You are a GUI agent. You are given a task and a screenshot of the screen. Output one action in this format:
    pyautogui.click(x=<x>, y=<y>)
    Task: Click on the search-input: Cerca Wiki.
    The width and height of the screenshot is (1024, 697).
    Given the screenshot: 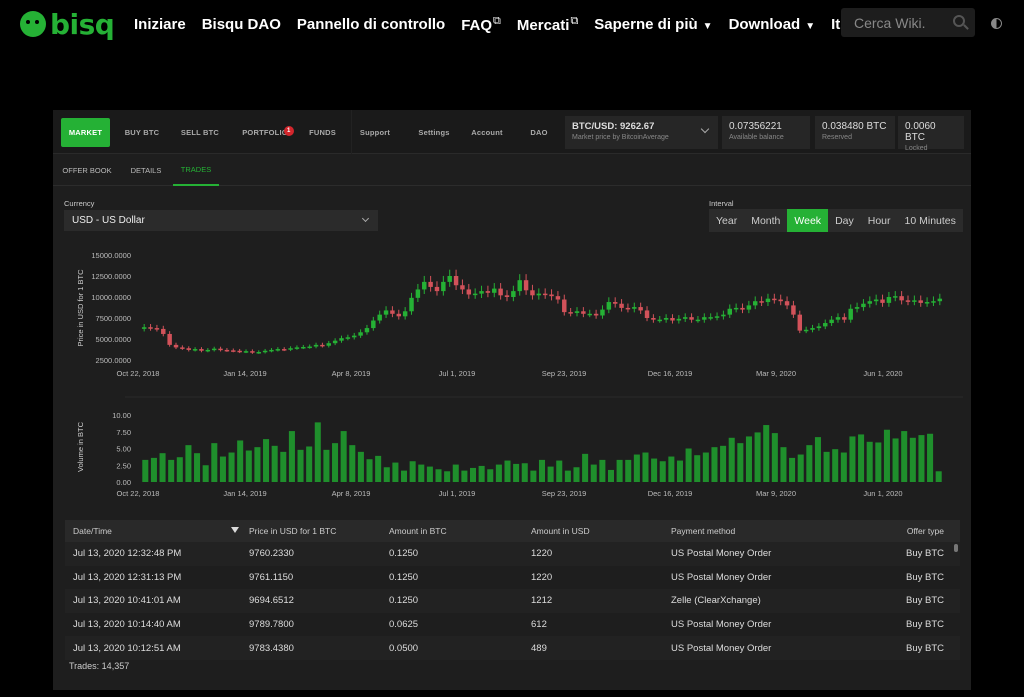 What is the action you would take?
    pyautogui.click(x=908, y=22)
    